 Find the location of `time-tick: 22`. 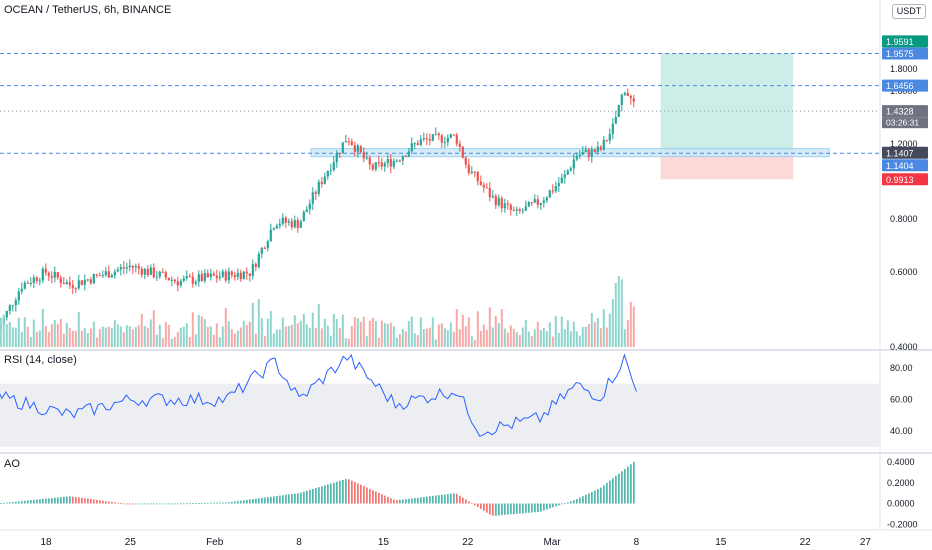

time-tick: 22 is located at coordinates (468, 542).